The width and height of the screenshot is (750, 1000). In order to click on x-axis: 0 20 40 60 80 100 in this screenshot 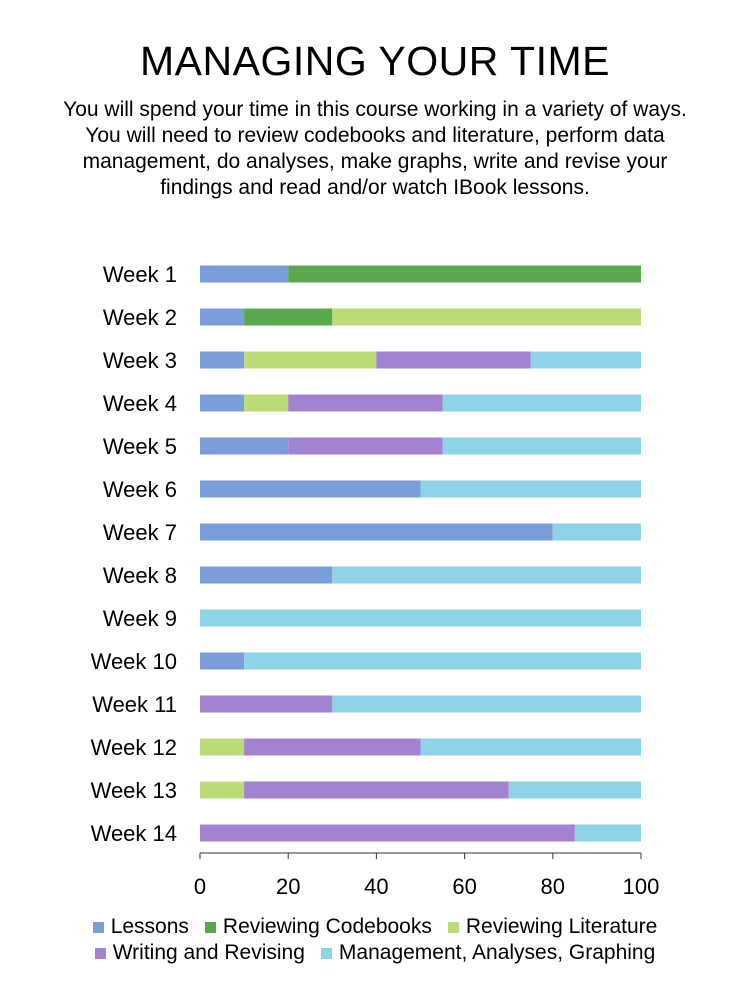, I will do `click(427, 875)`.